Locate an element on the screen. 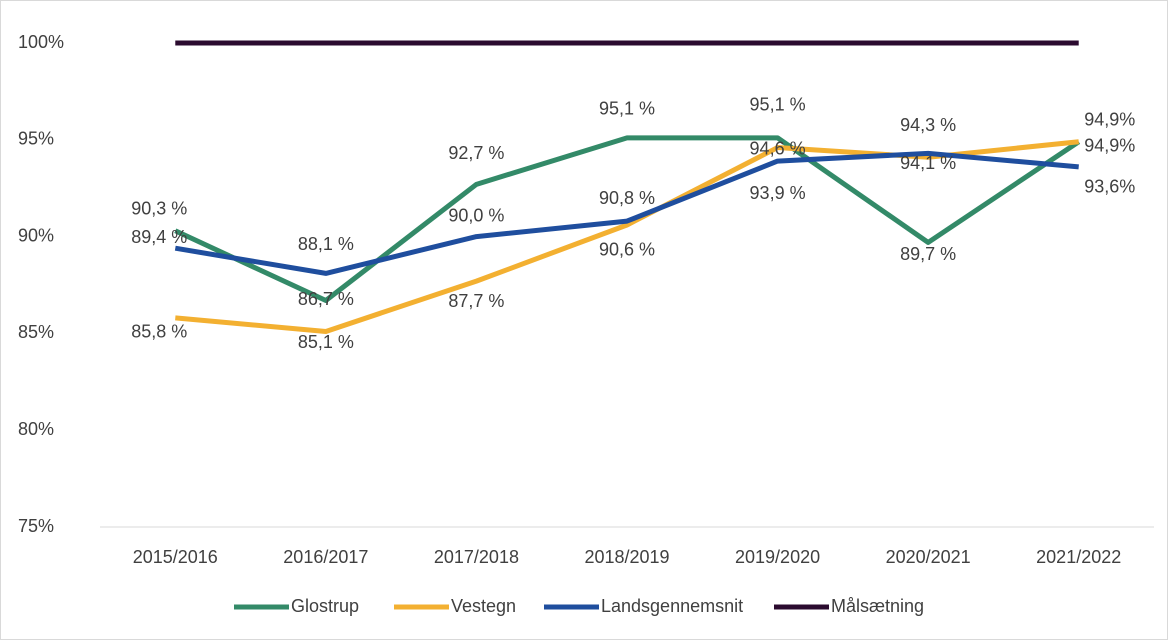 The image size is (1168, 640). value-label: 94,6 % is located at coordinates (778, 148).